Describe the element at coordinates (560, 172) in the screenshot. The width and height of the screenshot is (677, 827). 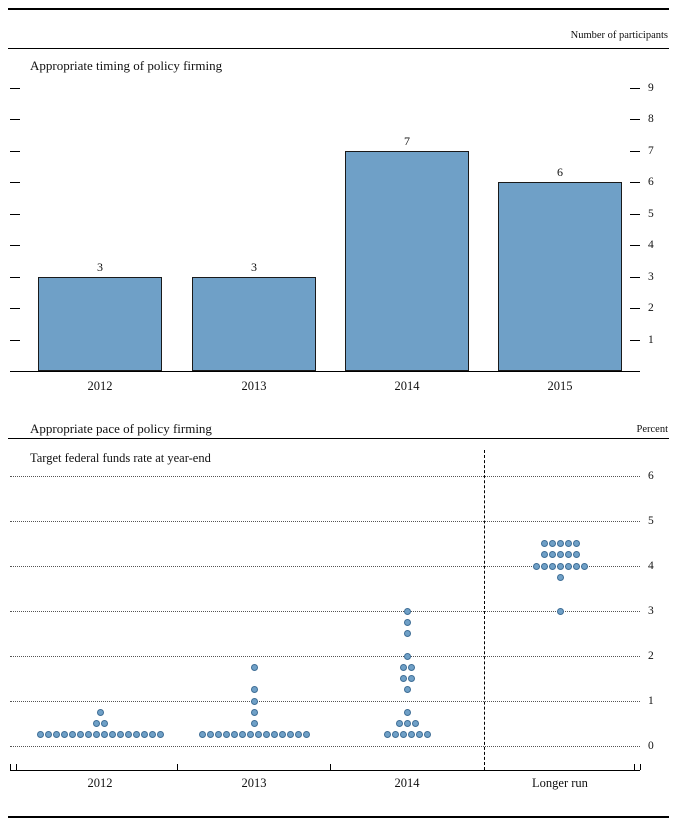
I see `bar-value-label: 6` at that location.